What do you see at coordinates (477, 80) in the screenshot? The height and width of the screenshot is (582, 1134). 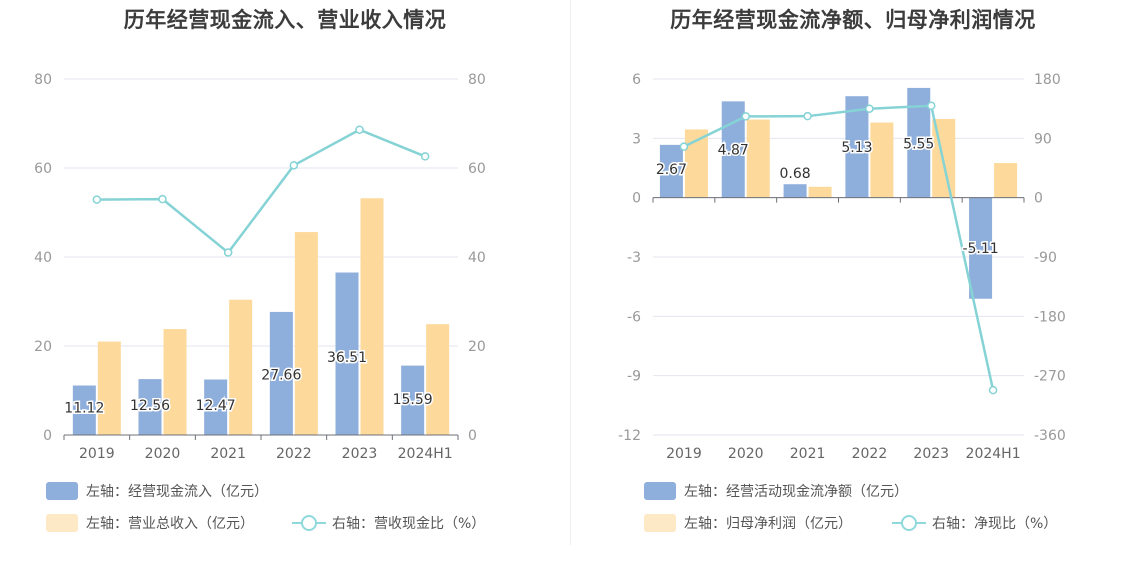 I see `y-right-tick-label: 80` at bounding box center [477, 80].